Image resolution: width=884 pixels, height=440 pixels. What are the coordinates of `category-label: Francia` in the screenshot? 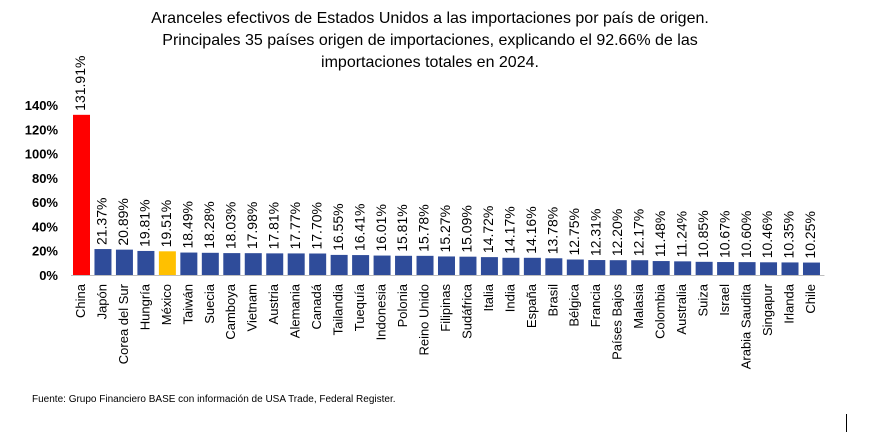 It's located at (595, 305).